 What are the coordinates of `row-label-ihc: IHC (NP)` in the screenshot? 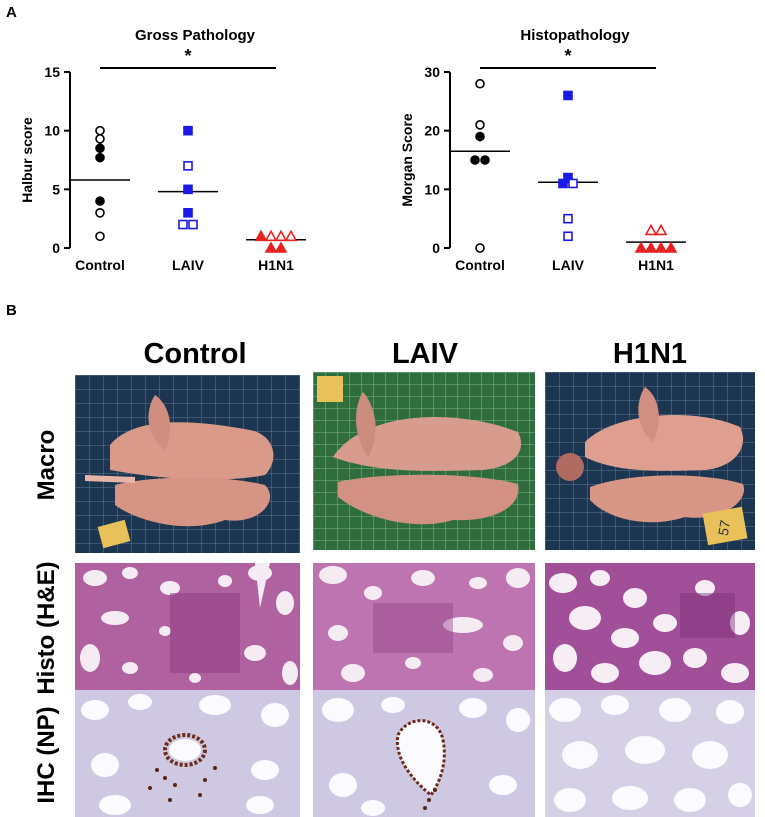 It's located at (46, 755).